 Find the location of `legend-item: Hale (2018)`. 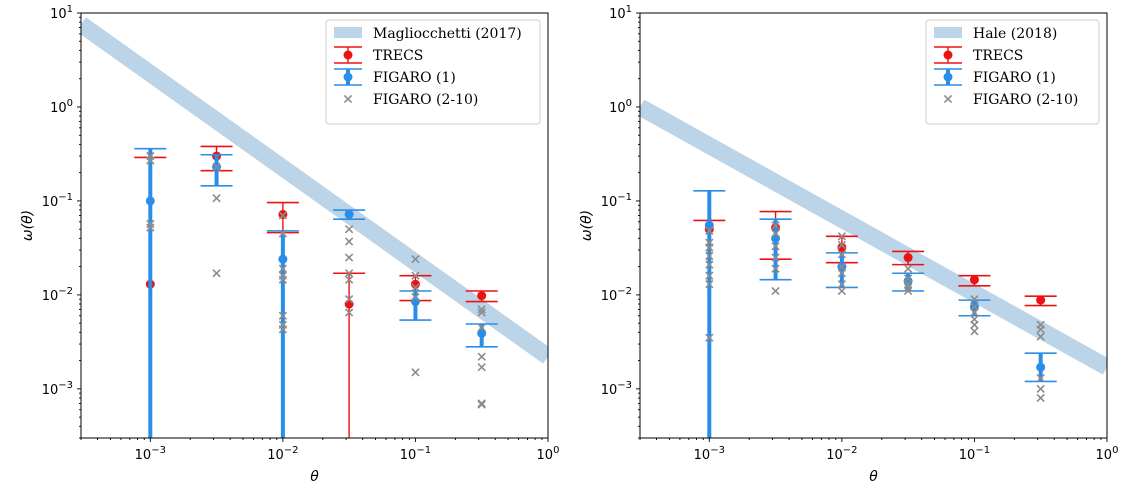

legend-item: Hale (2018) is located at coordinates (995, 34).